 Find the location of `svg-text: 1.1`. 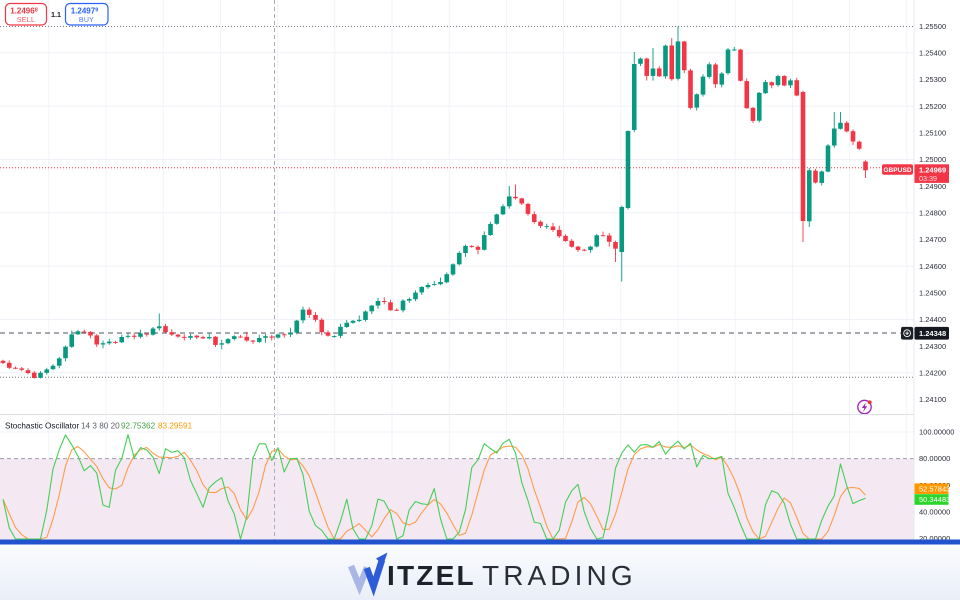

svg-text: 1.1 is located at coordinates (56, 14).